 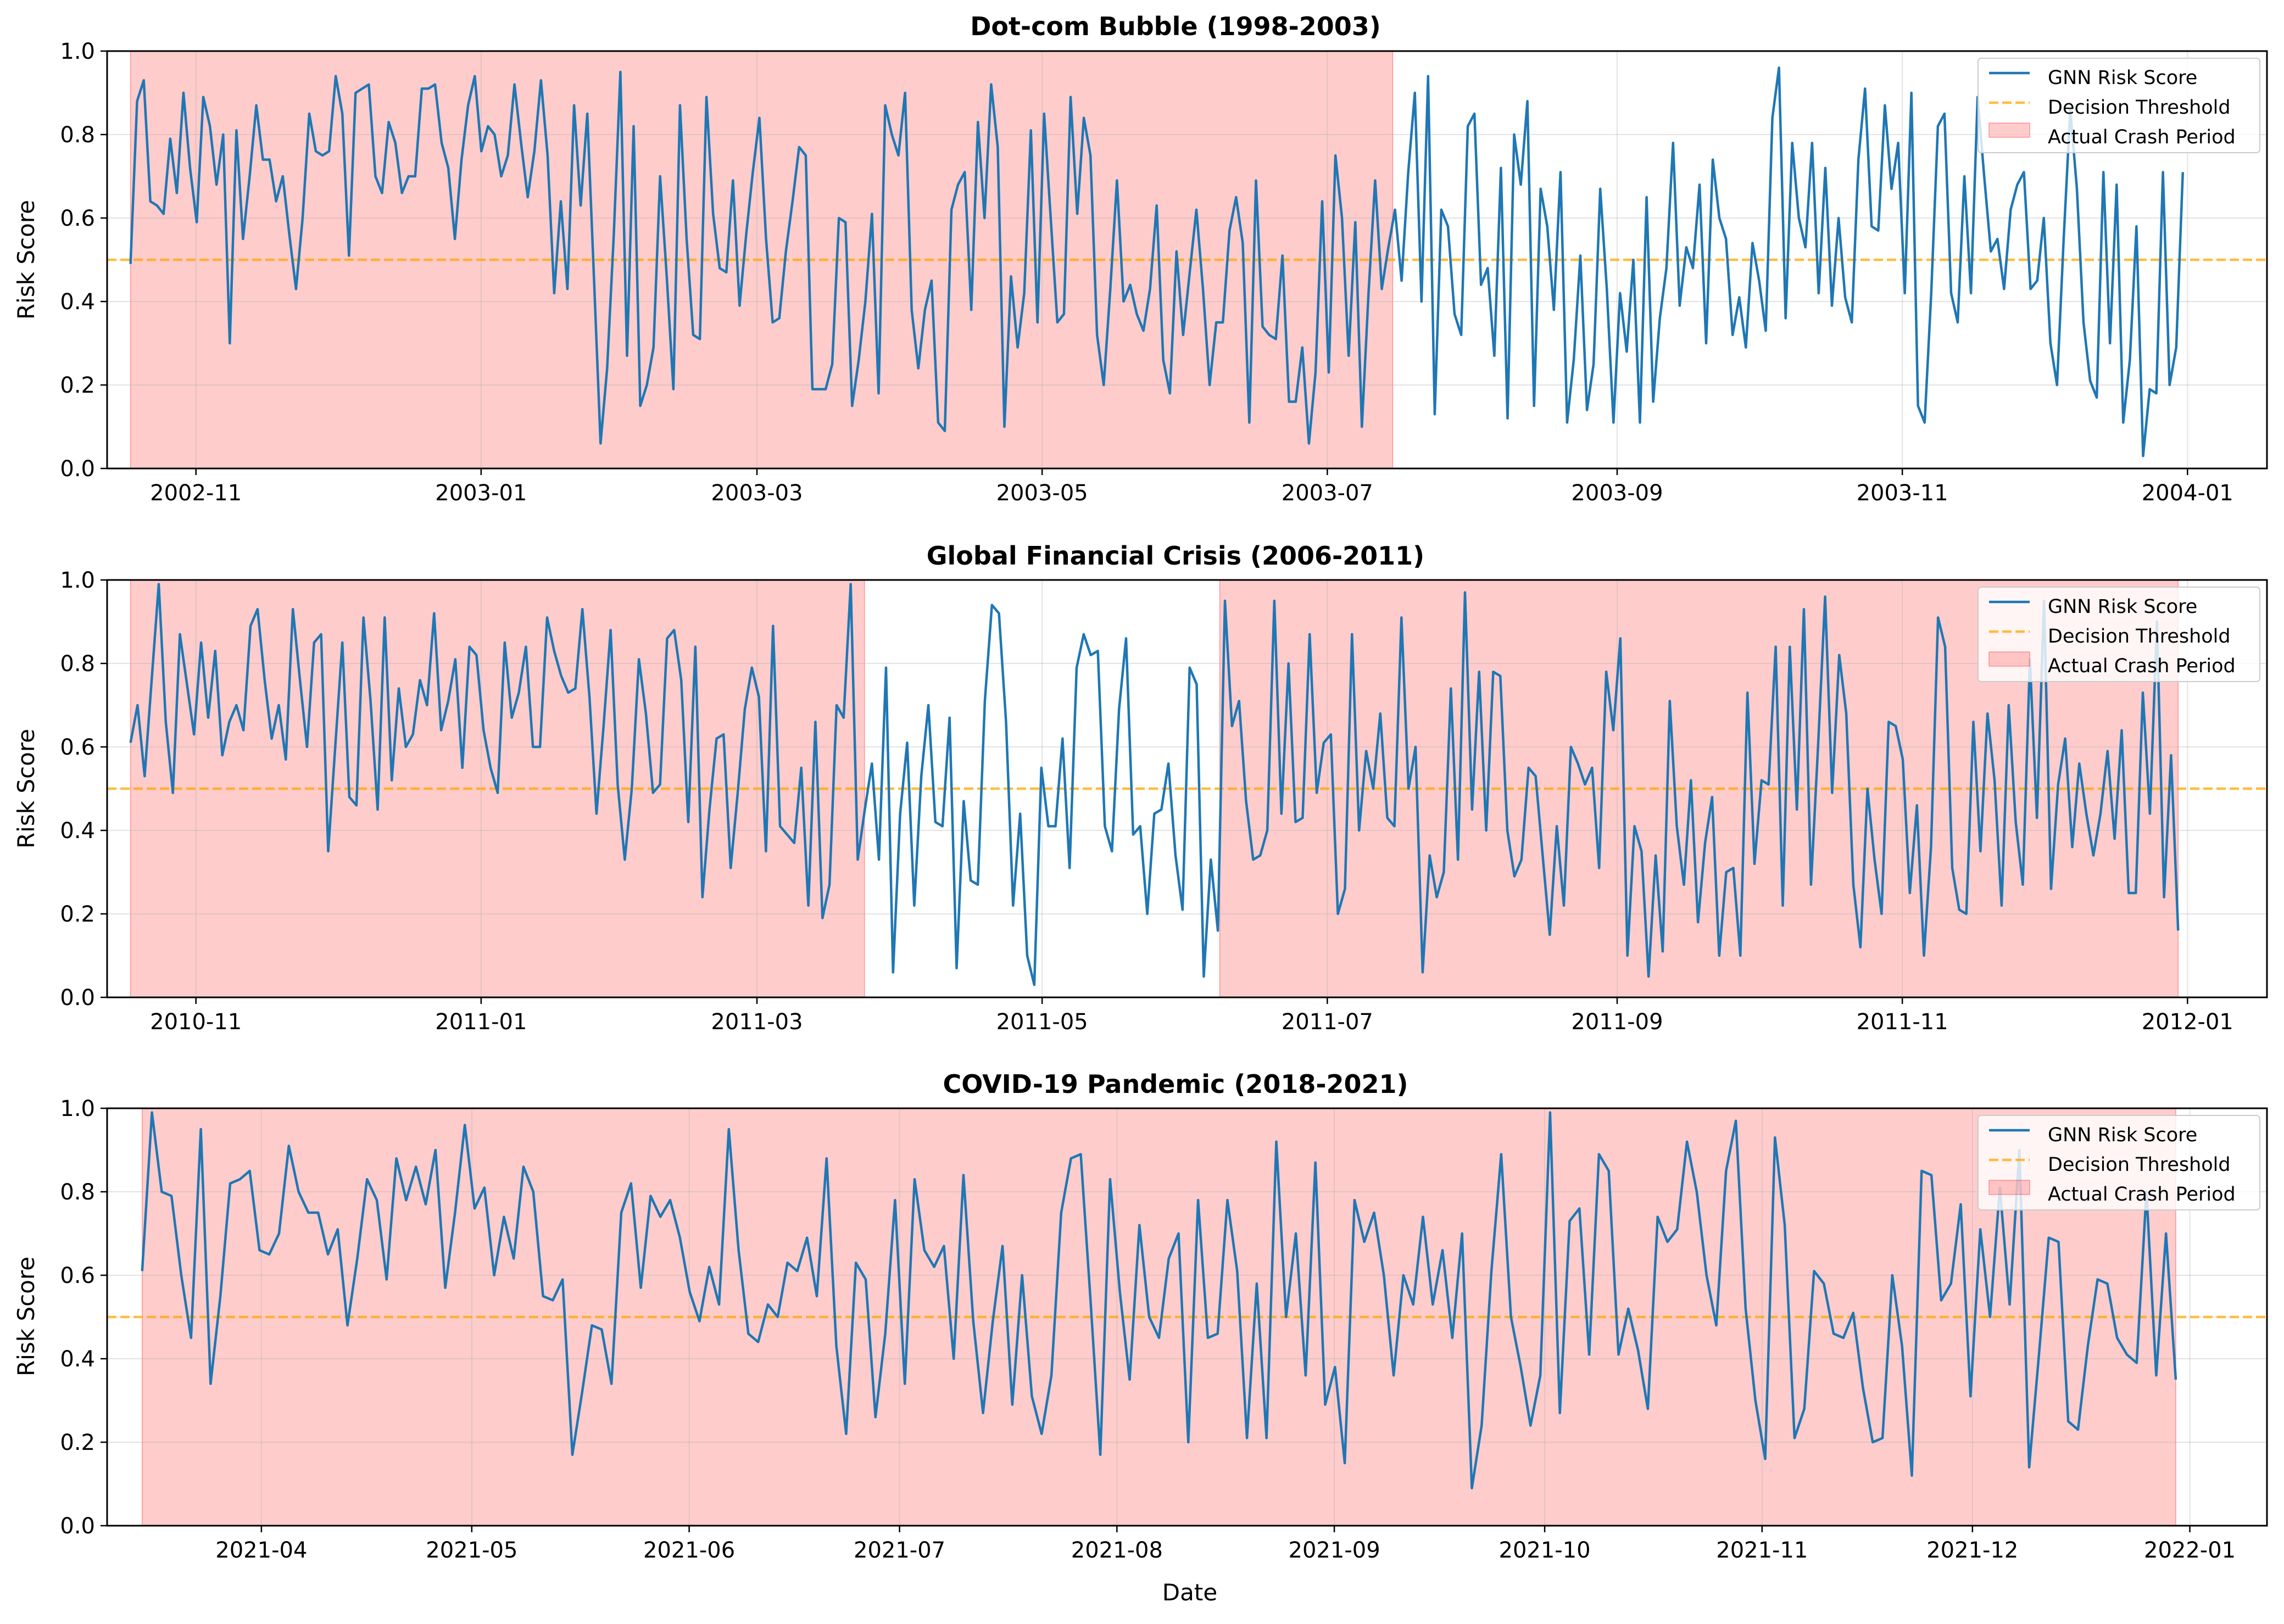 What do you see at coordinates (471, 1550) in the screenshot?
I see `x-tick-label: 2021-05` at bounding box center [471, 1550].